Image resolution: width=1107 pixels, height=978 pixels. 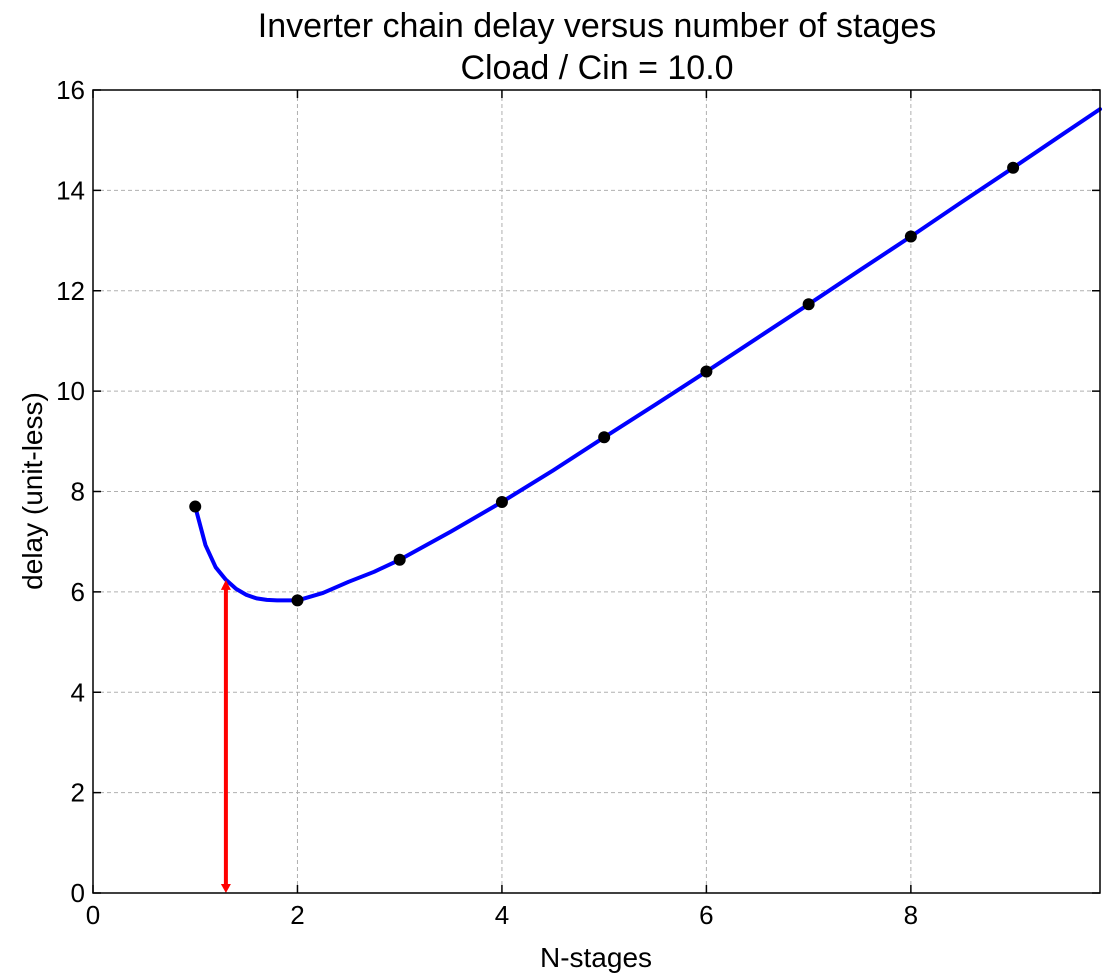 I want to click on y-tick-label: 0, so click(x=78, y=893).